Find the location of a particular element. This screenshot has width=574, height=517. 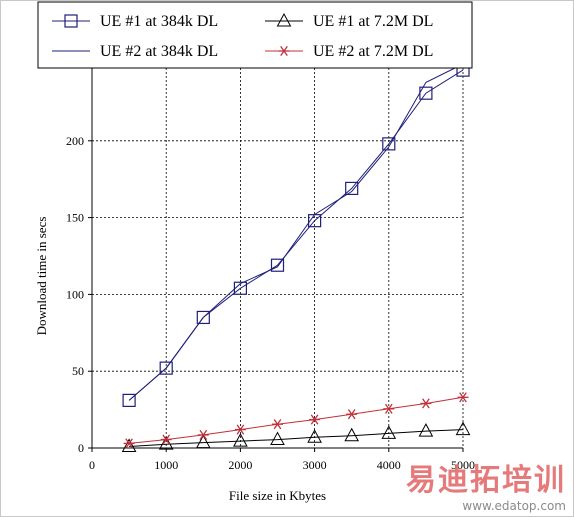

x-tick-label: 0 is located at coordinates (92, 465).